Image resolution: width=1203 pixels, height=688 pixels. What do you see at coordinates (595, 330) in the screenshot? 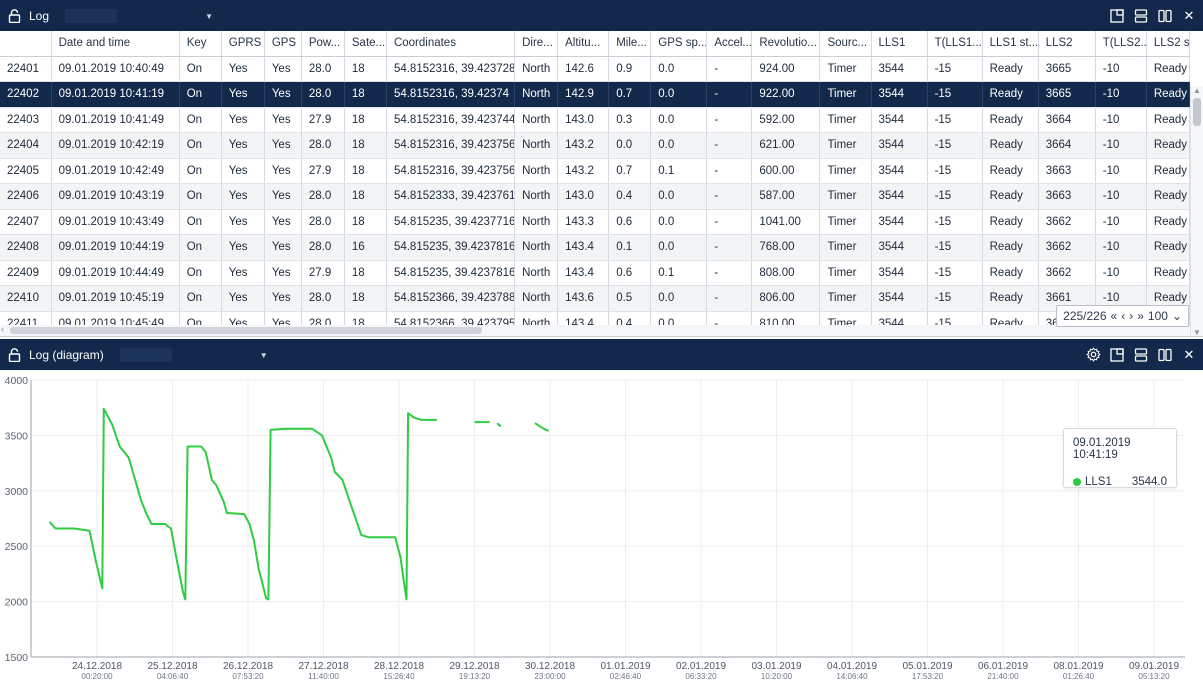
I see `horizontal-scrollbar: ‹` at bounding box center [595, 330].